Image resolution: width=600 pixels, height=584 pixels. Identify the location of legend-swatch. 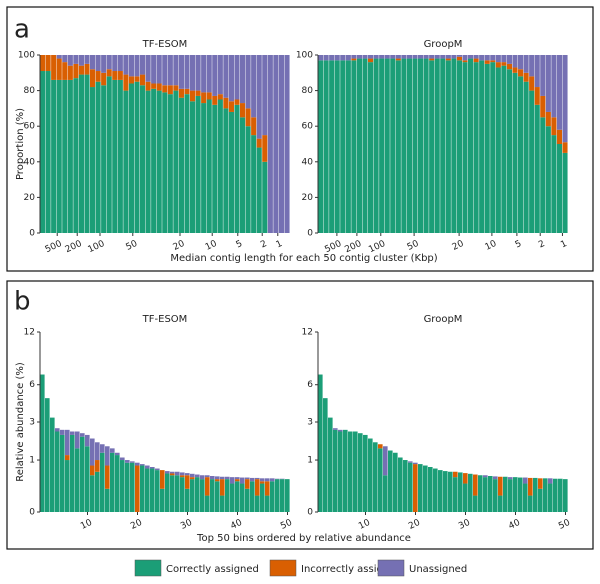
(148, 568).